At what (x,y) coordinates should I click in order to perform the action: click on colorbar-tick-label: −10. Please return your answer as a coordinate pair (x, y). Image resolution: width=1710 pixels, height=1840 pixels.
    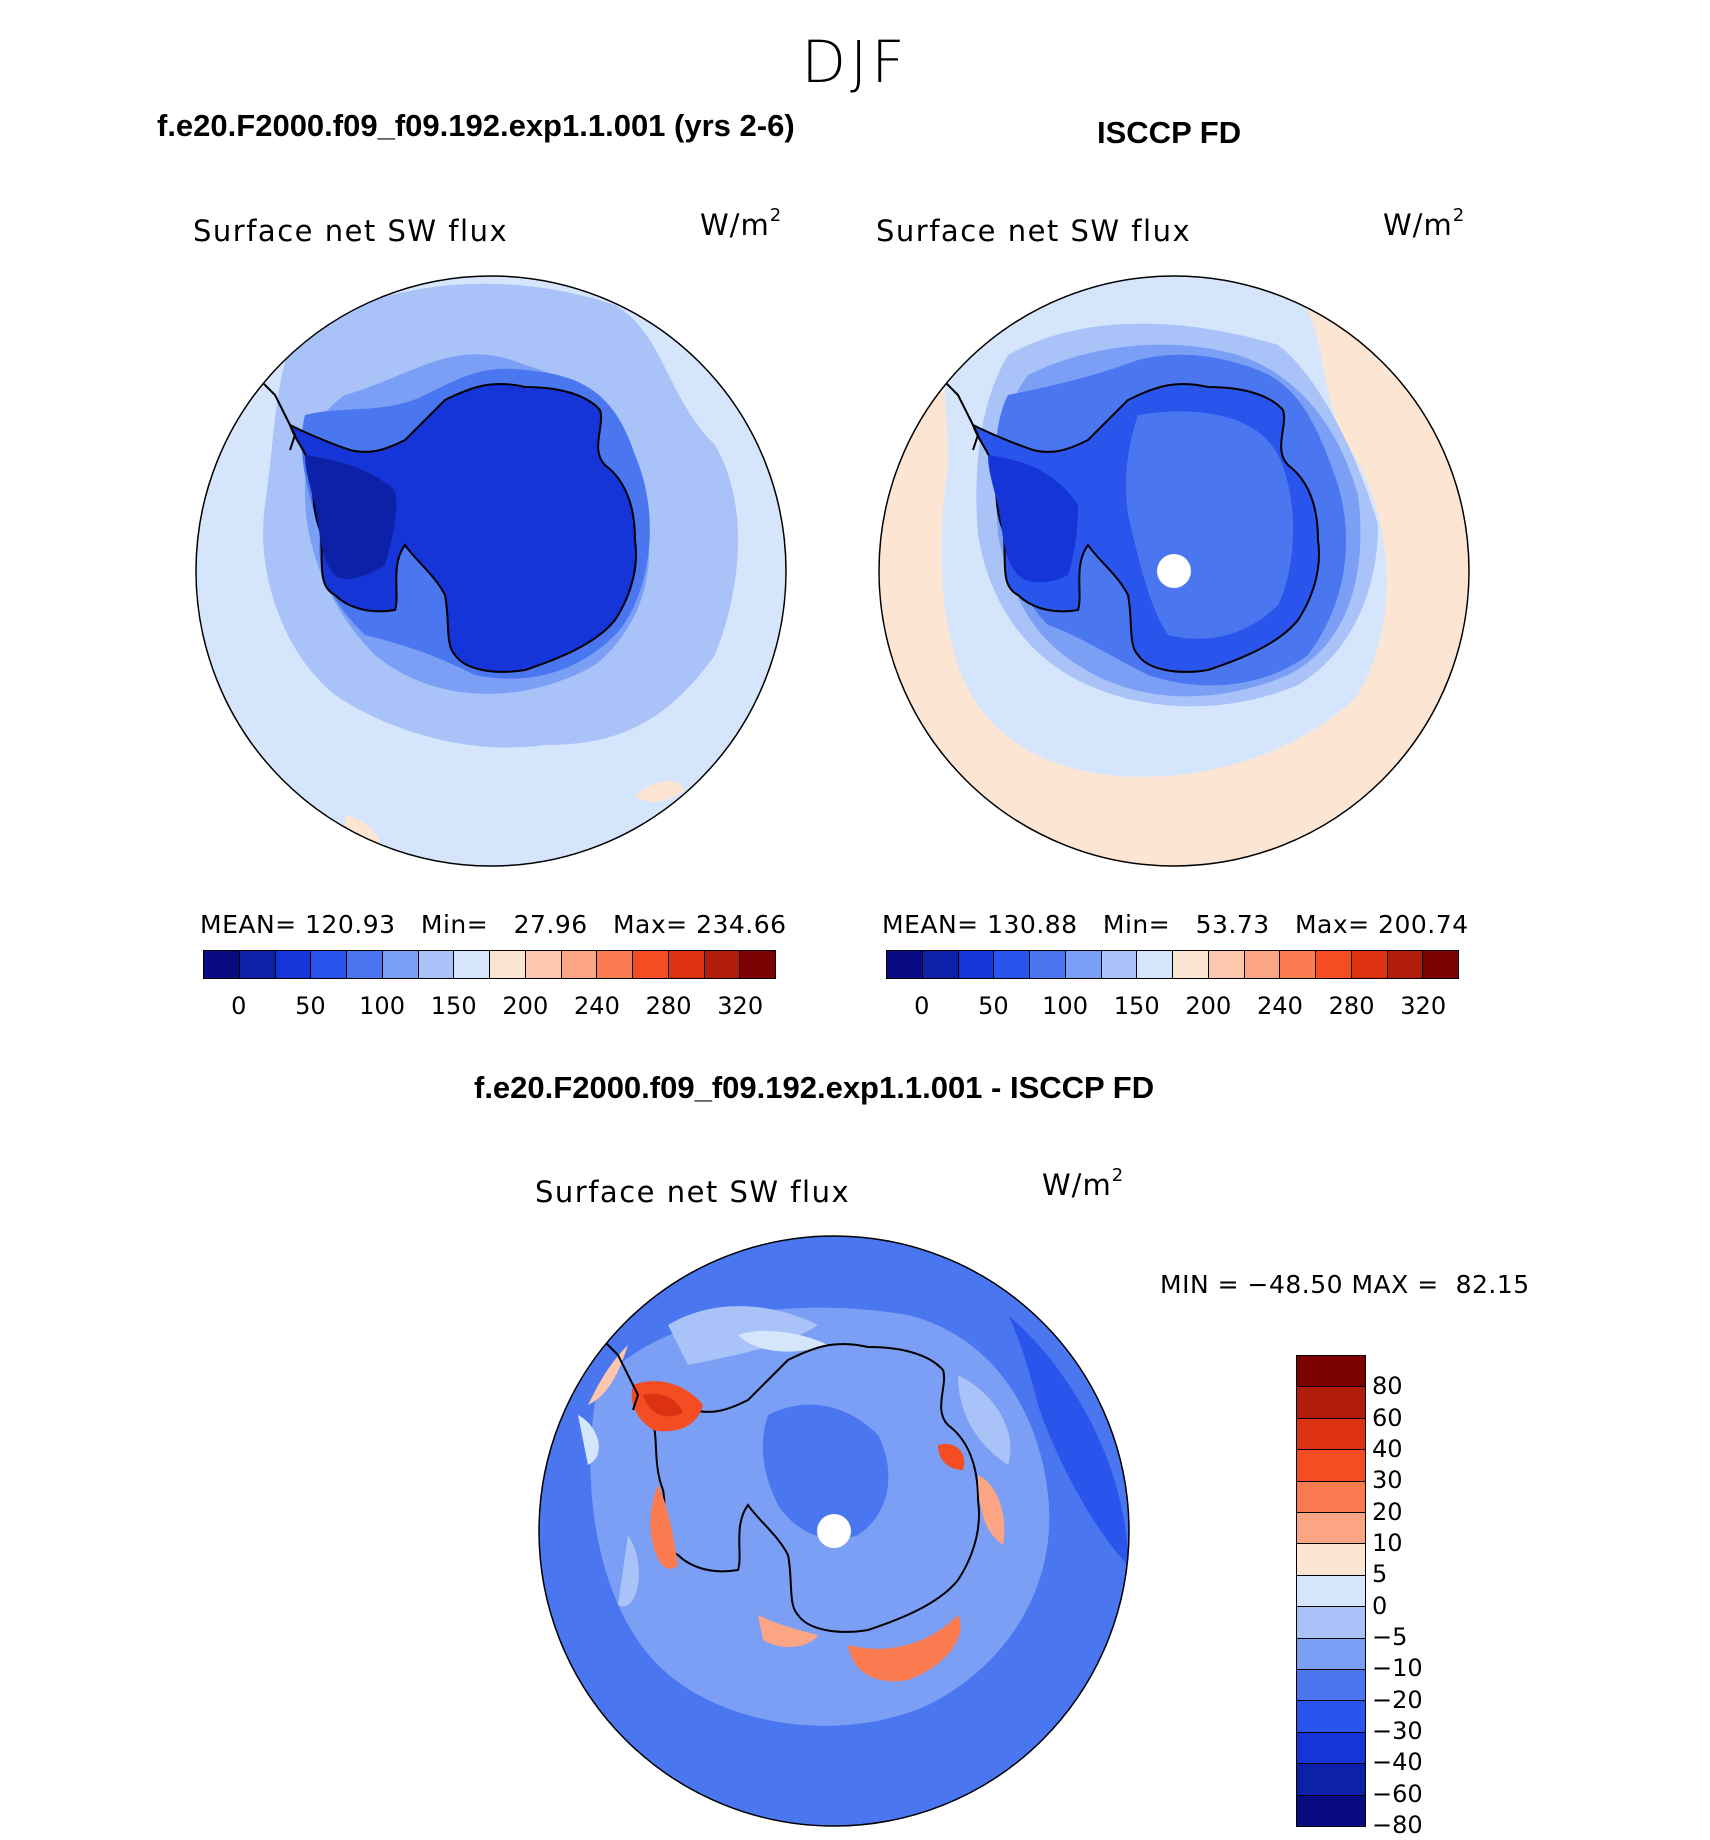
    Looking at the image, I should click on (1397, 1668).